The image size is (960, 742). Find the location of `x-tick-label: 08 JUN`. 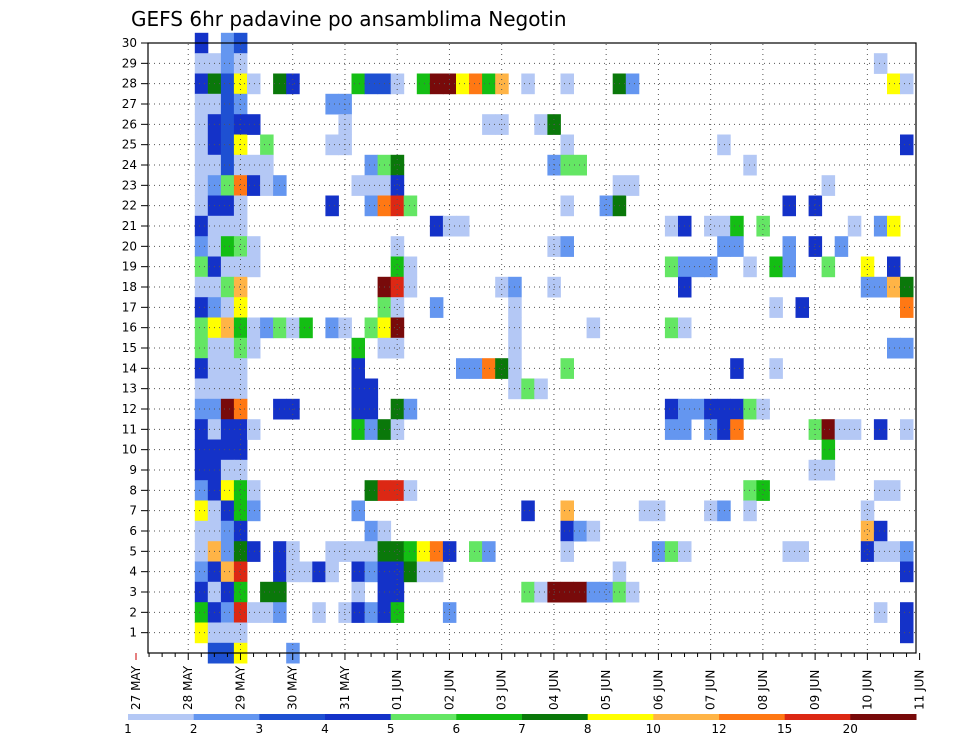

x-tick-label: 08 JUN is located at coordinates (763, 690).